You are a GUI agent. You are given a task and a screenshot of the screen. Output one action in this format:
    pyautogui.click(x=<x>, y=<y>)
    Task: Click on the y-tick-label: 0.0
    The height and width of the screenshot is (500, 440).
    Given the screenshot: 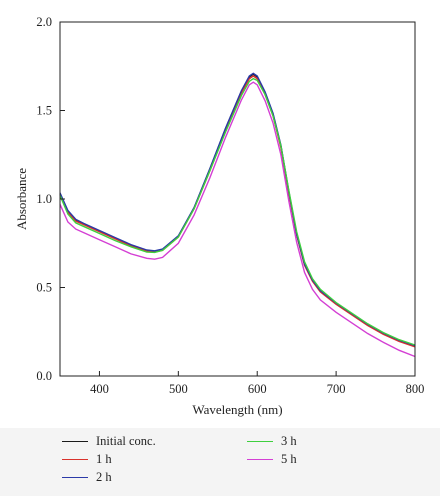 What is the action you would take?
    pyautogui.click(x=44, y=376)
    